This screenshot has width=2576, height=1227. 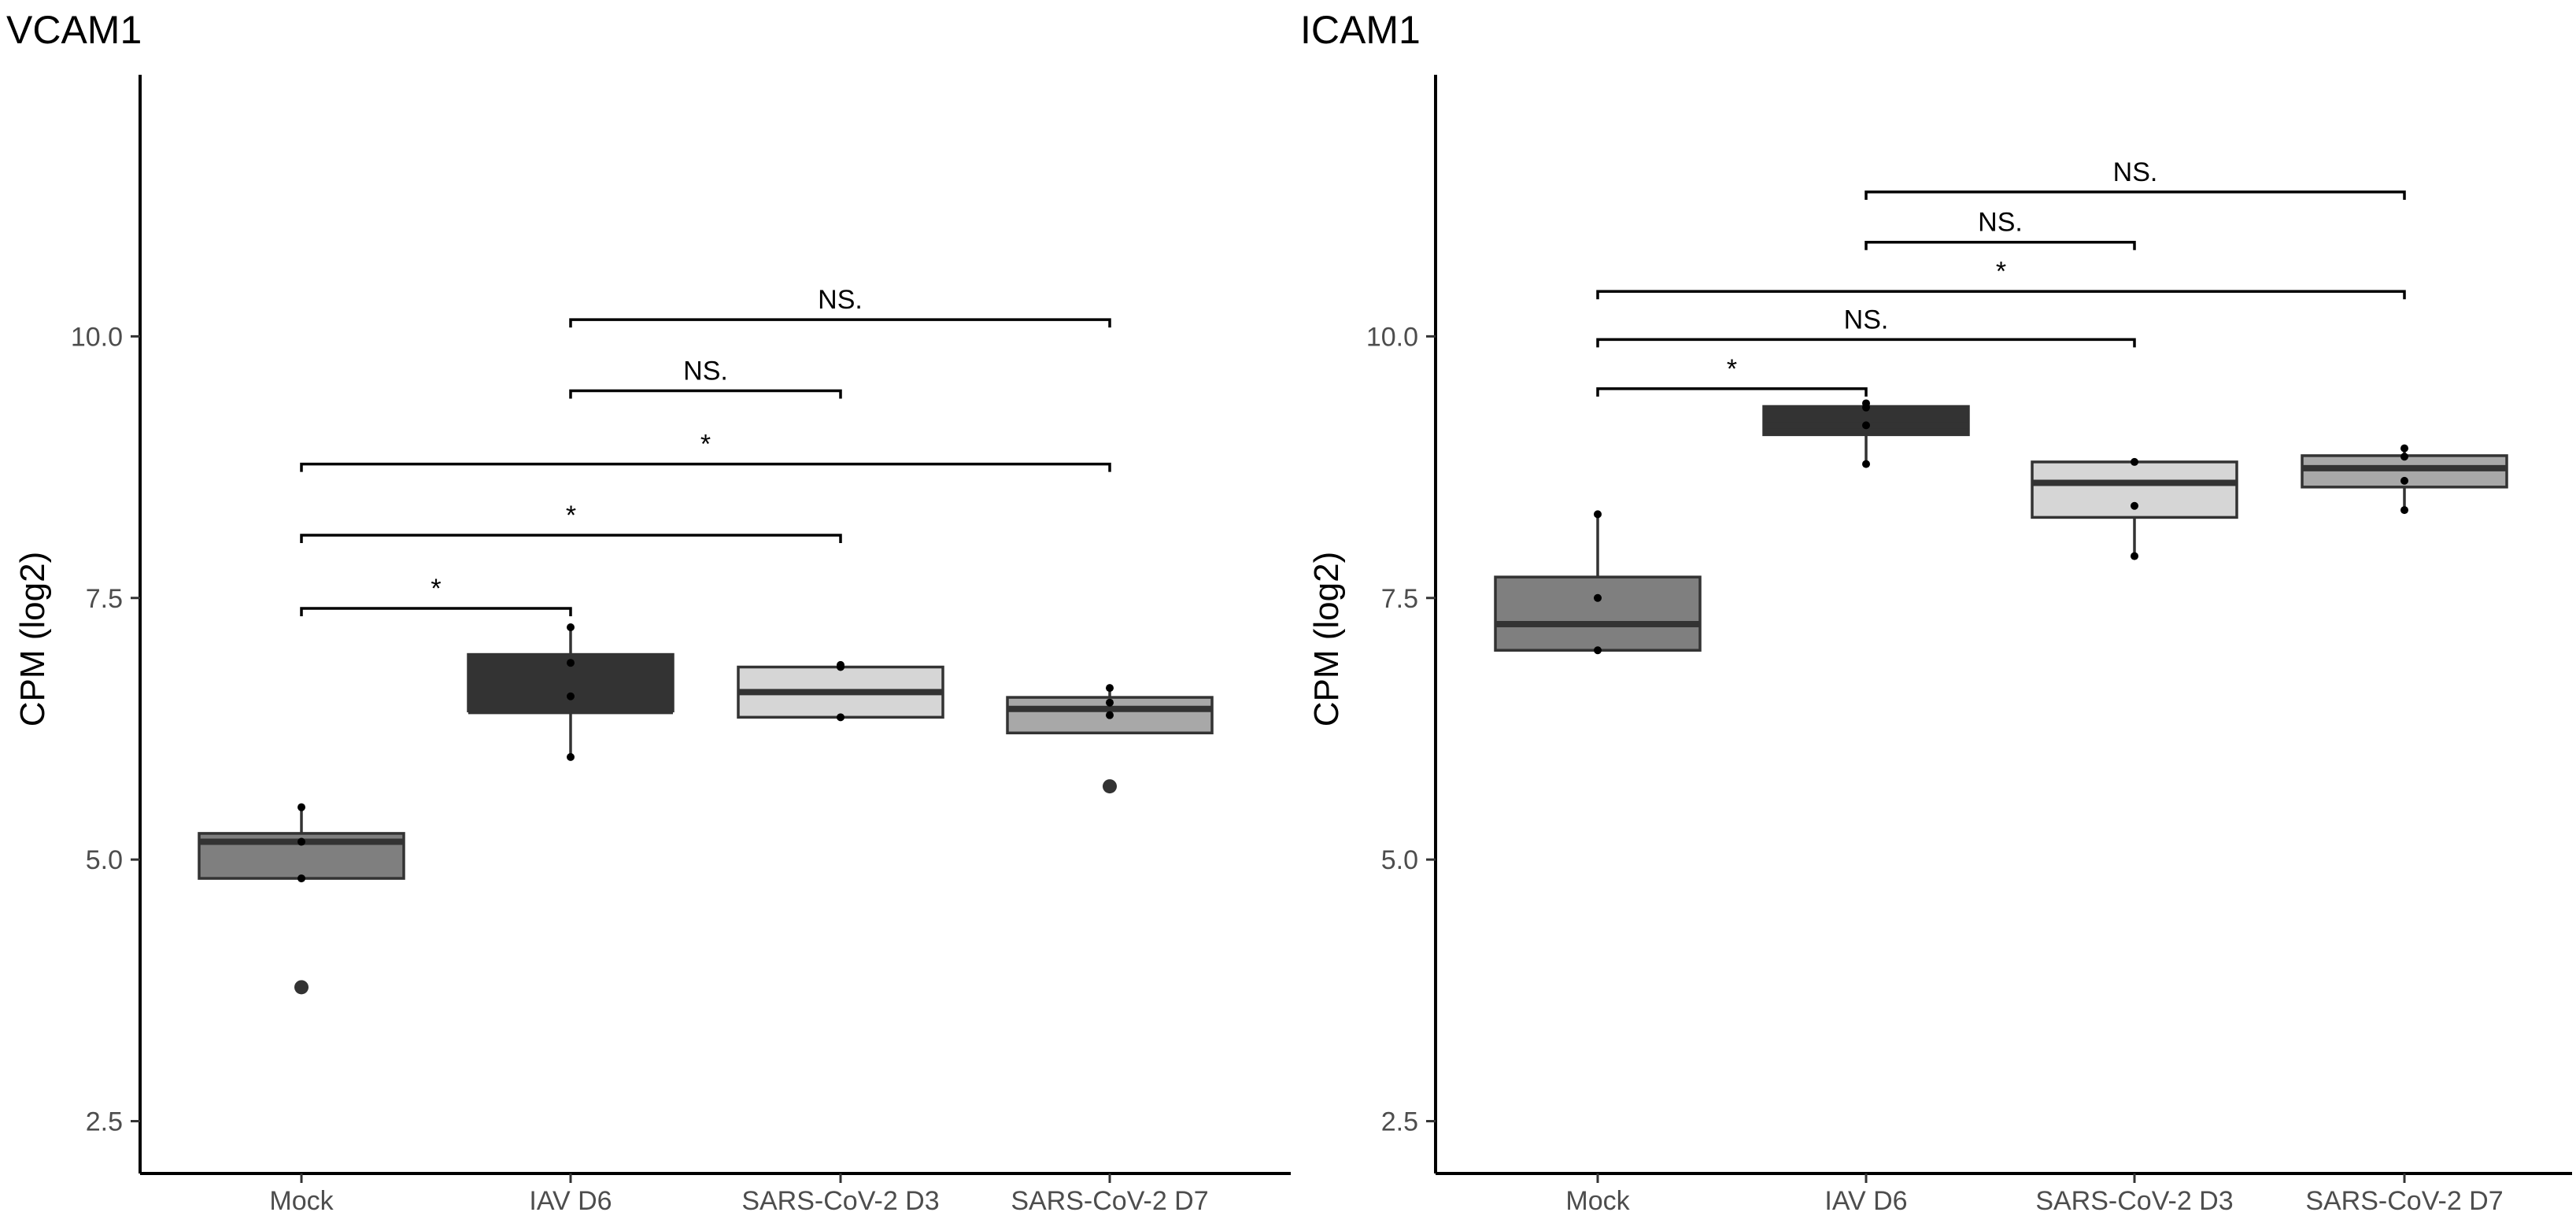 I want to click on panel-title: VCAM1, so click(x=74, y=30).